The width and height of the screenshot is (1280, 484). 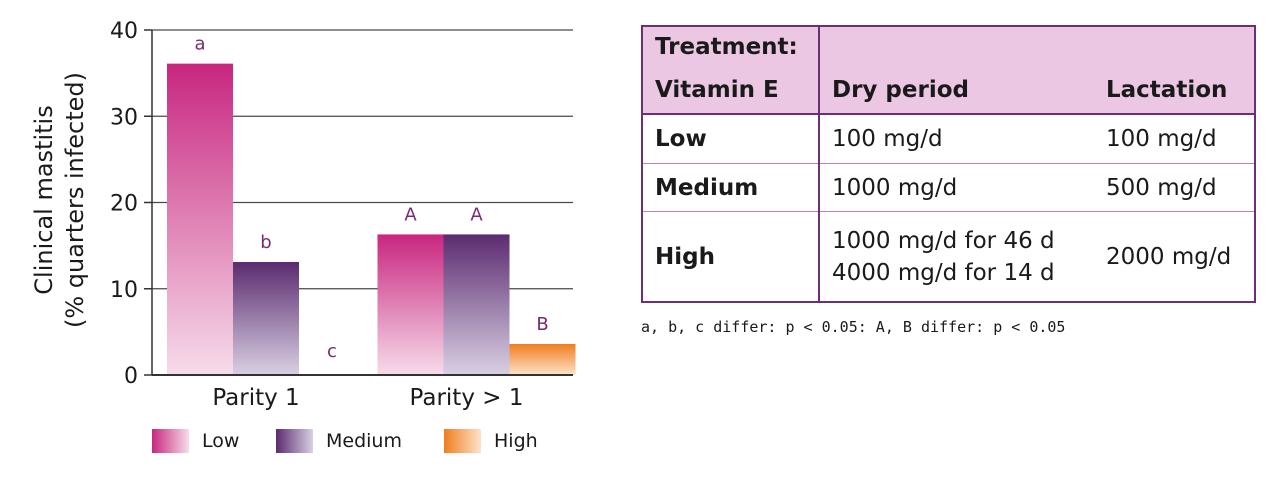 What do you see at coordinates (516, 441) in the screenshot?
I see `legend-label-high: High` at bounding box center [516, 441].